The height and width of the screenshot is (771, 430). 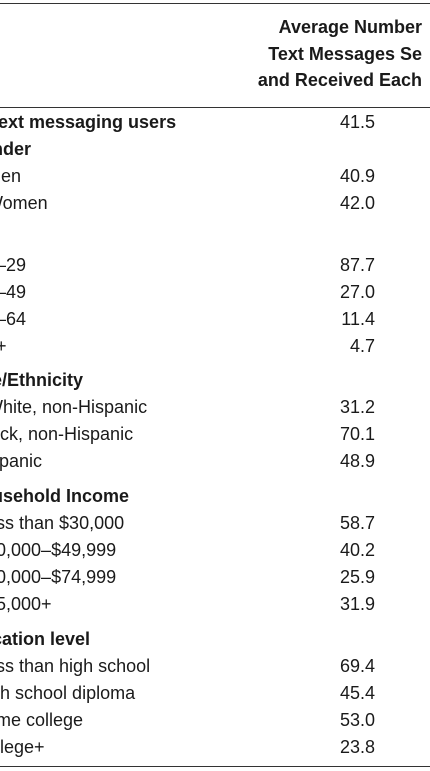 I want to click on table-row: 0–64 11.4, so click(x=215, y=319).